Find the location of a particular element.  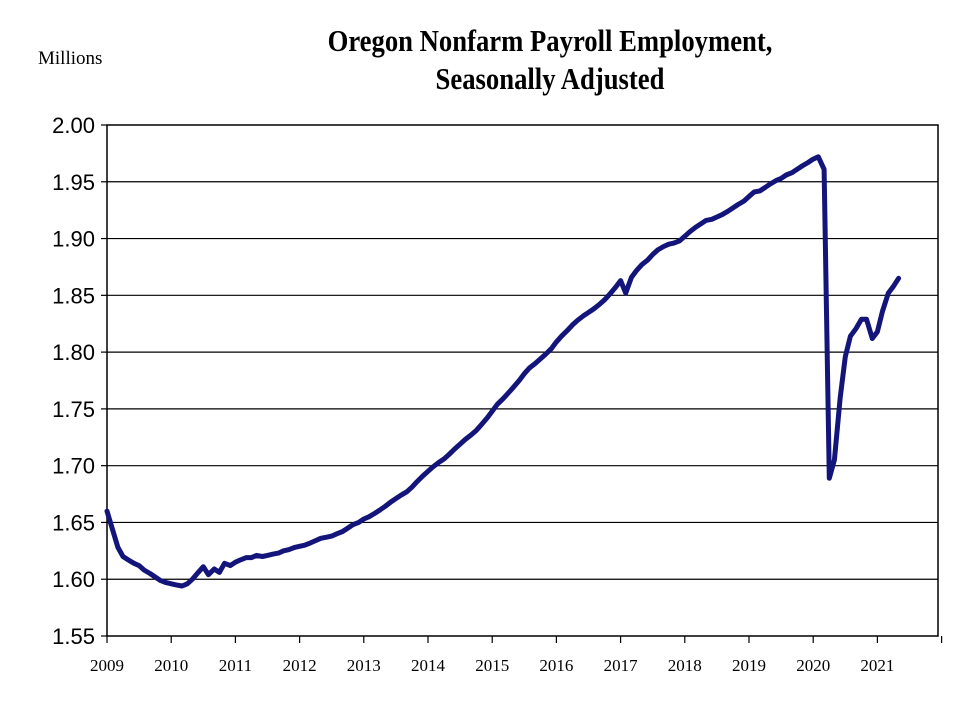

y-tick-label: 1.65 is located at coordinates (73, 522).